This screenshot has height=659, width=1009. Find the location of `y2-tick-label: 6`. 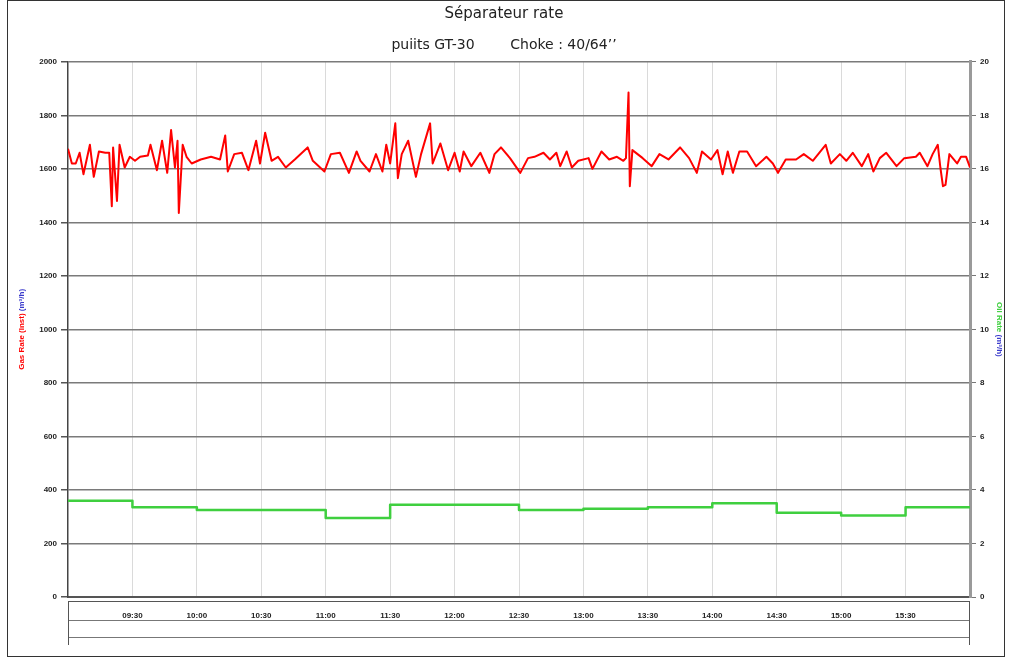

y2-tick-label: 6 is located at coordinates (982, 436).